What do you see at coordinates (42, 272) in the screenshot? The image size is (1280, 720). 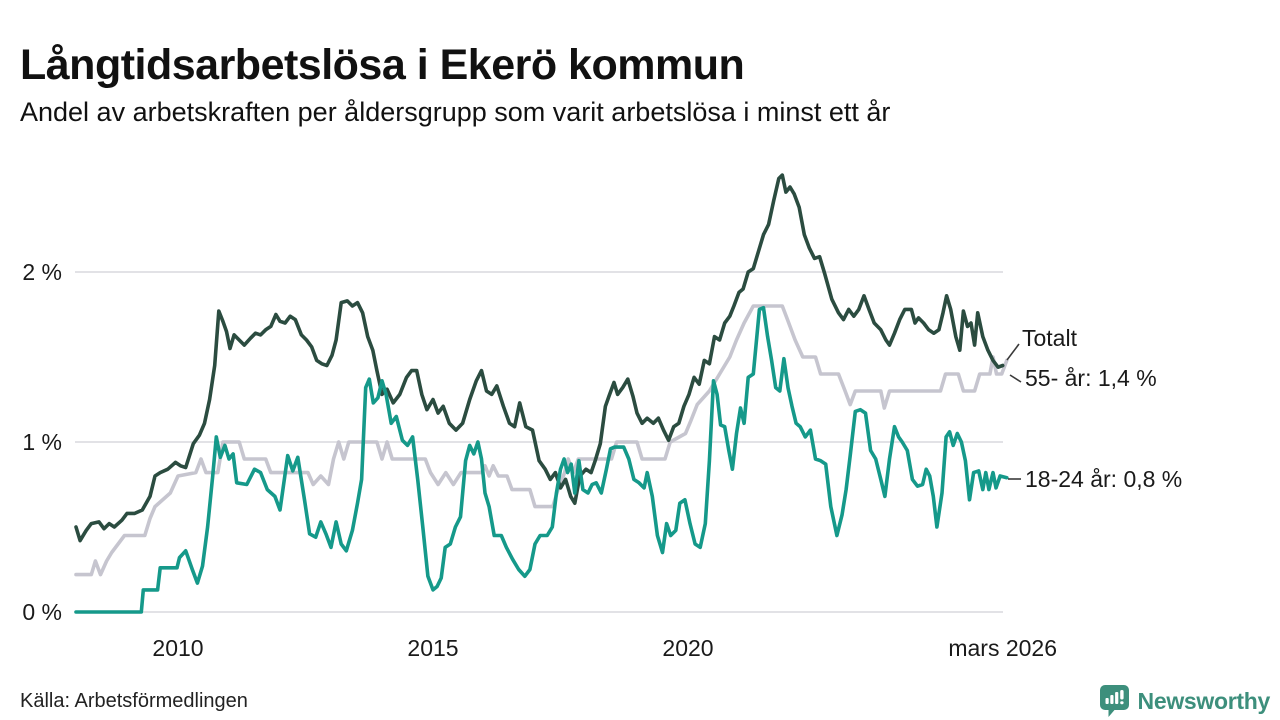 I see `svg-text: 2 %` at bounding box center [42, 272].